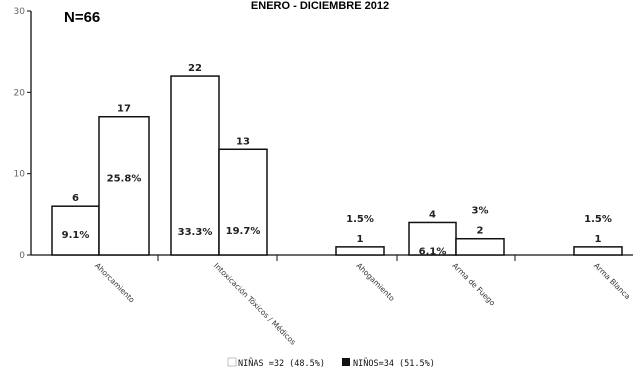 The width and height of the screenshot is (639, 373). I want to click on legend-label-ninas: NIÑAS =32 (48.5%), so click(281, 363).